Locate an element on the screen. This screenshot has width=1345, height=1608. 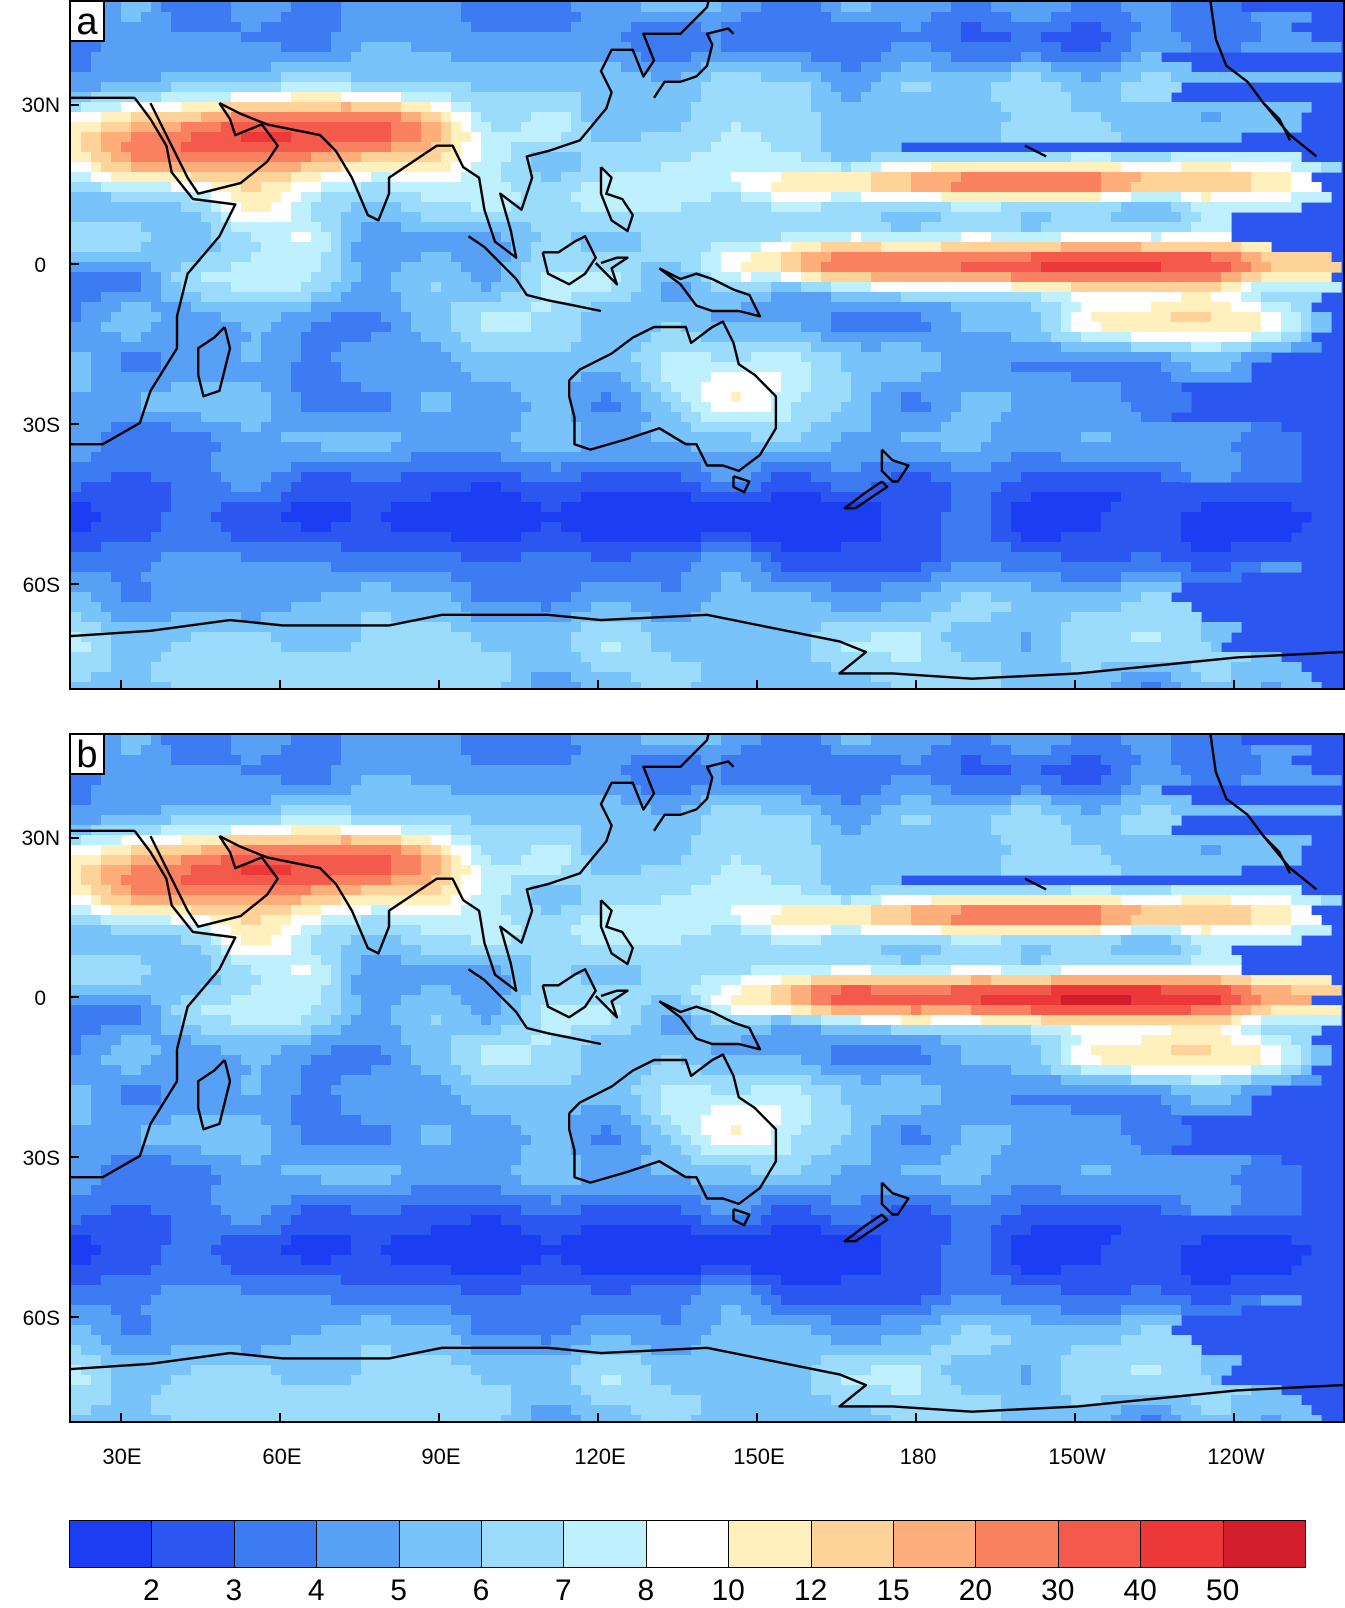
y-label-30n-b: 30N is located at coordinates (40, 838).